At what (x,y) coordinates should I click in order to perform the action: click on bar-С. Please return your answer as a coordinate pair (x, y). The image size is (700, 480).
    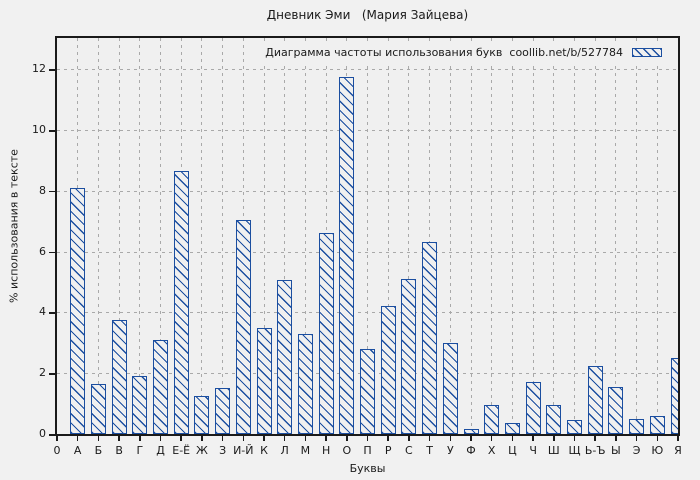
    Looking at the image, I should click on (409, 356).